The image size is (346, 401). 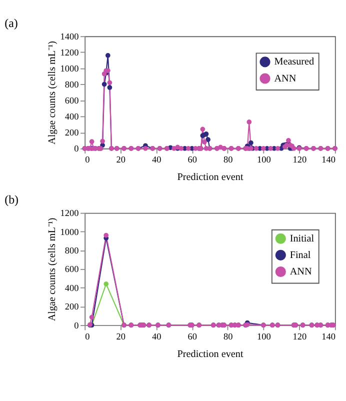 I want to click on chart-title: (a), so click(x=11, y=23).